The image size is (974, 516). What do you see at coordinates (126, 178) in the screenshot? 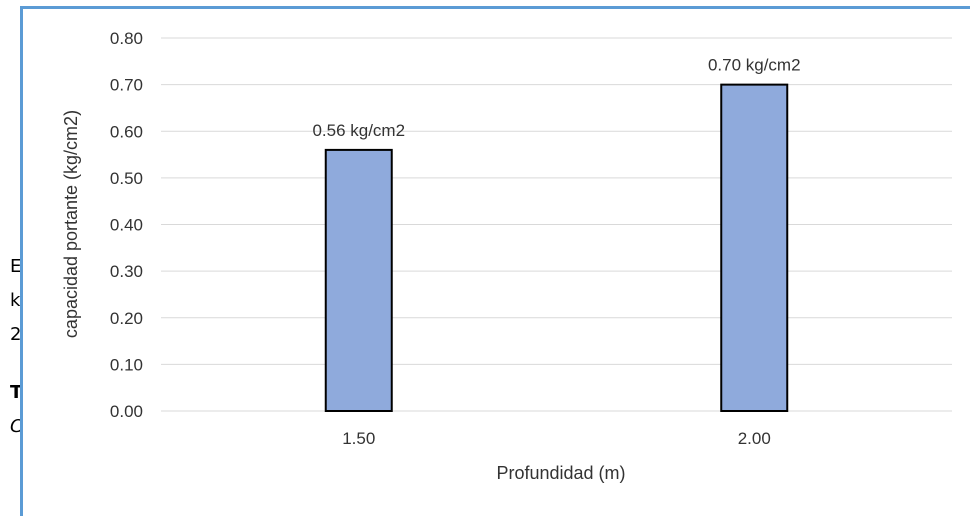
I see `y-tick-label: 0.50` at bounding box center [126, 178].